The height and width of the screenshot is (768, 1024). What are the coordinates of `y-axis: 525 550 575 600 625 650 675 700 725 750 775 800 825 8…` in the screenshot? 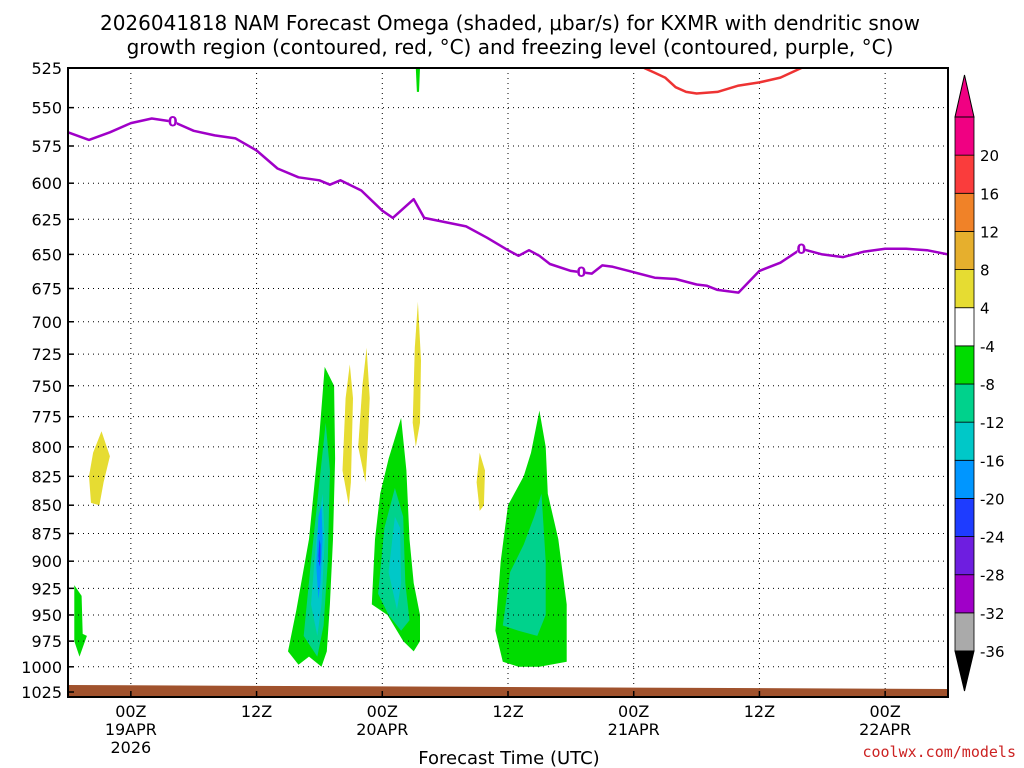 It's located at (47, 380).